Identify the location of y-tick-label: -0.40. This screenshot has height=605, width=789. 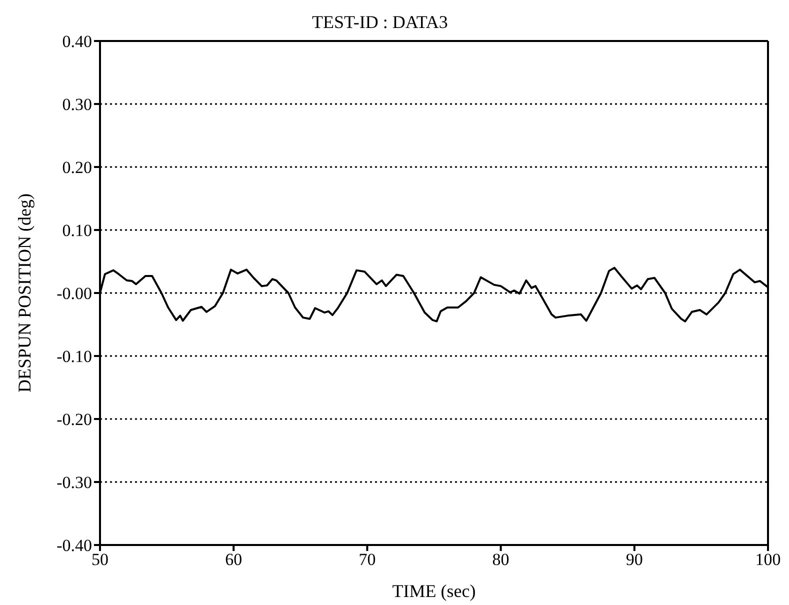
(74, 546).